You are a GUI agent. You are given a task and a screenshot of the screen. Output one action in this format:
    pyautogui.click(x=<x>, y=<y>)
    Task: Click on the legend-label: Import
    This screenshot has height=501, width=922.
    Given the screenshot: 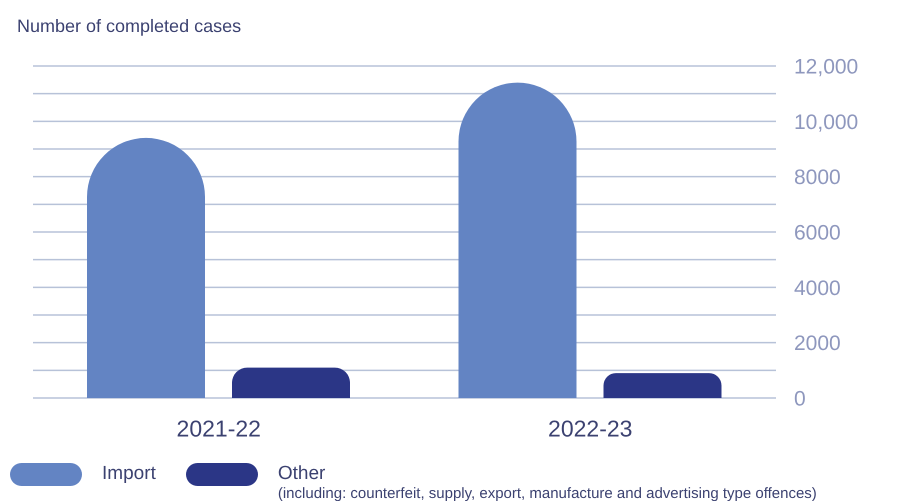 What is the action you would take?
    pyautogui.click(x=129, y=474)
    